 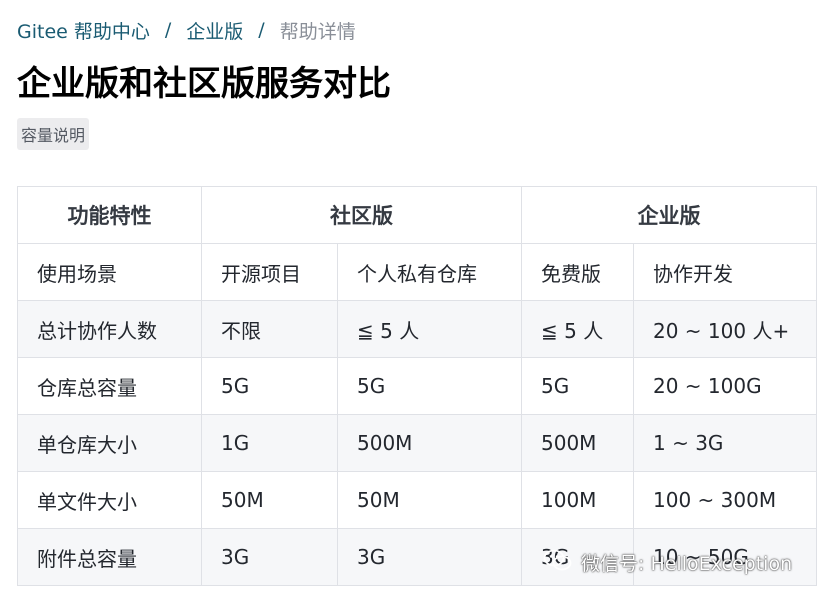 I want to click on category-tag: 容量说明, so click(x=53, y=134).